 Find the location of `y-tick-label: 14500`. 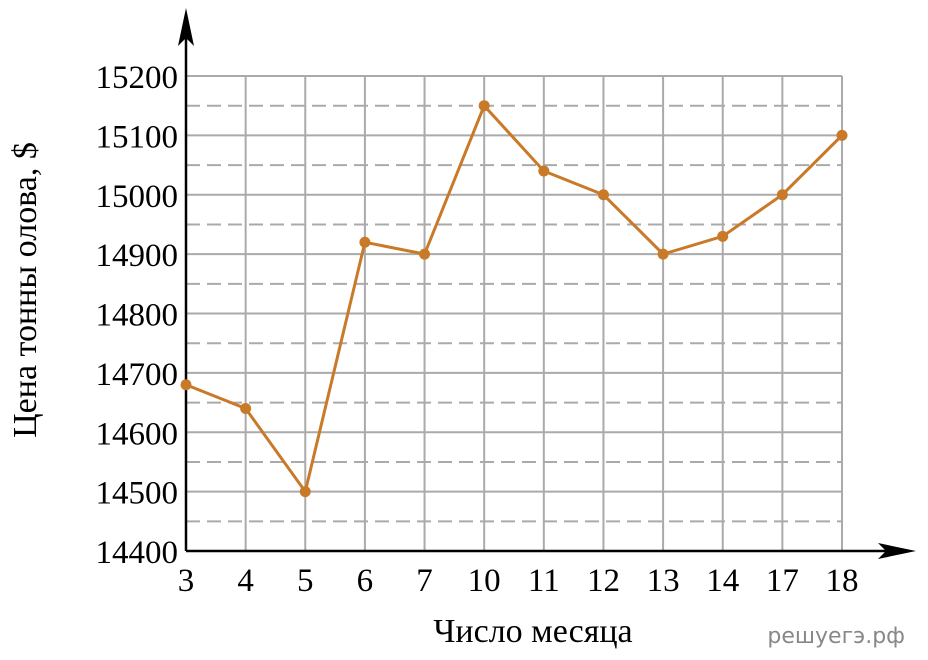

y-tick-label: 14500 is located at coordinates (137, 494).